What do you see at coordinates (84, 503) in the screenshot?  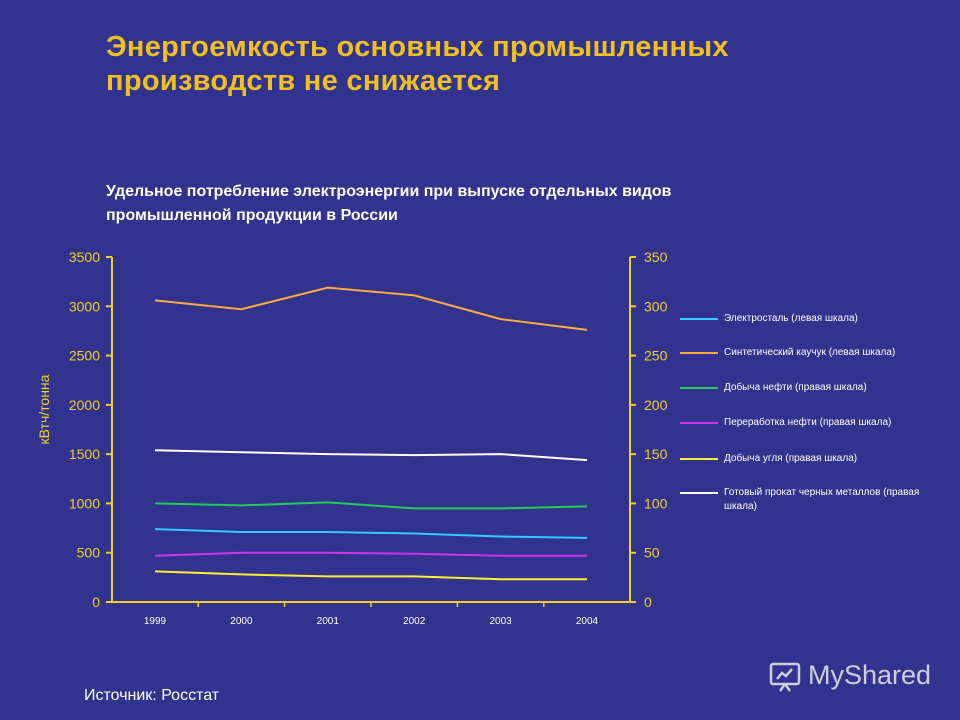 I see `left-y-tick-label: 1000` at bounding box center [84, 503].